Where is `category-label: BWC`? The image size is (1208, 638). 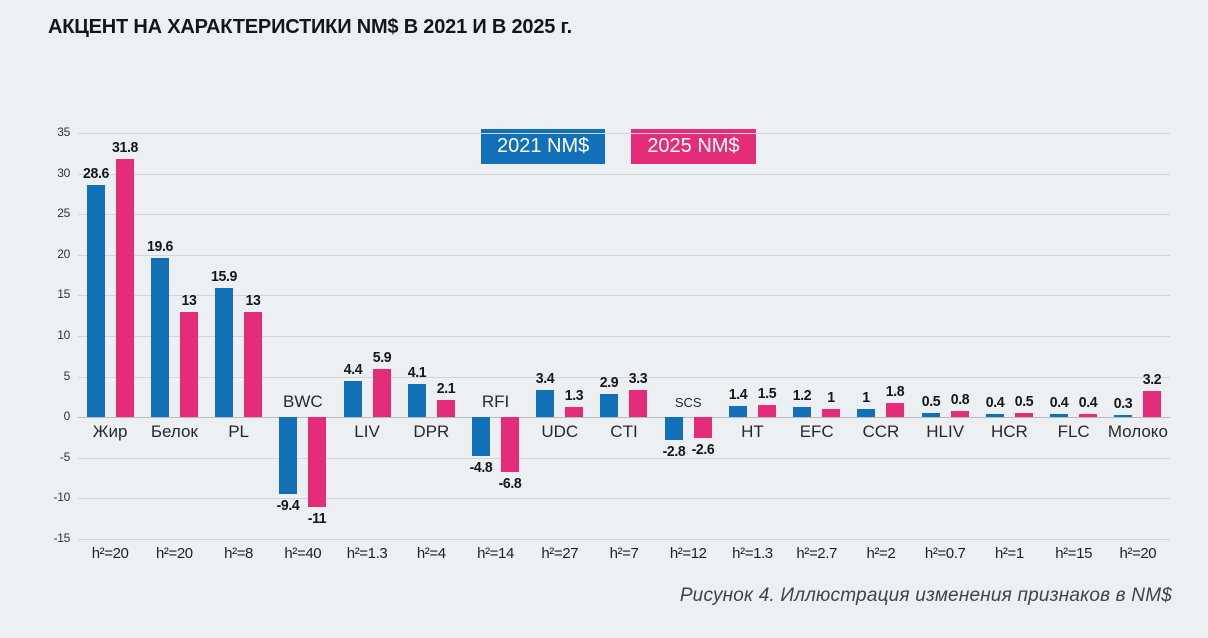
category-label: BWC is located at coordinates (302, 402).